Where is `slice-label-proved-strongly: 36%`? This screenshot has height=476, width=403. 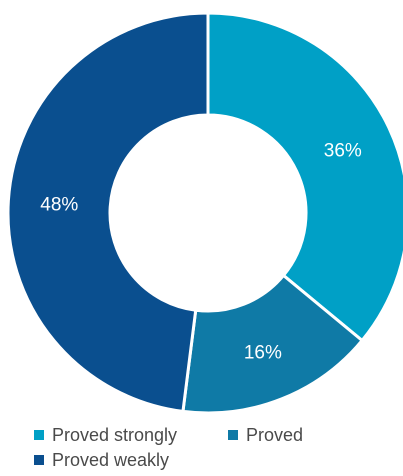
slice-label-proved-strongly: 36% is located at coordinates (343, 151).